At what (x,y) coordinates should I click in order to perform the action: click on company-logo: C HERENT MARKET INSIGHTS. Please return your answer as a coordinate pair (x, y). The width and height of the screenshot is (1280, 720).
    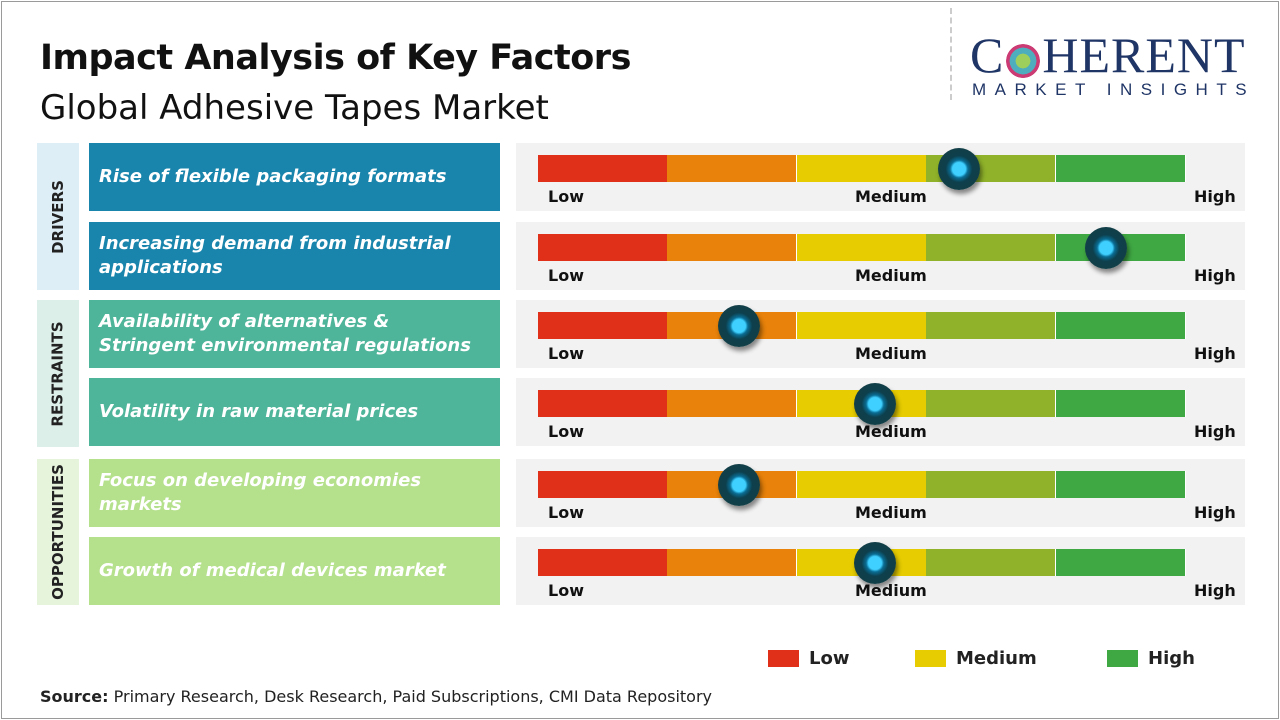
    Looking at the image, I should click on (1110, 54).